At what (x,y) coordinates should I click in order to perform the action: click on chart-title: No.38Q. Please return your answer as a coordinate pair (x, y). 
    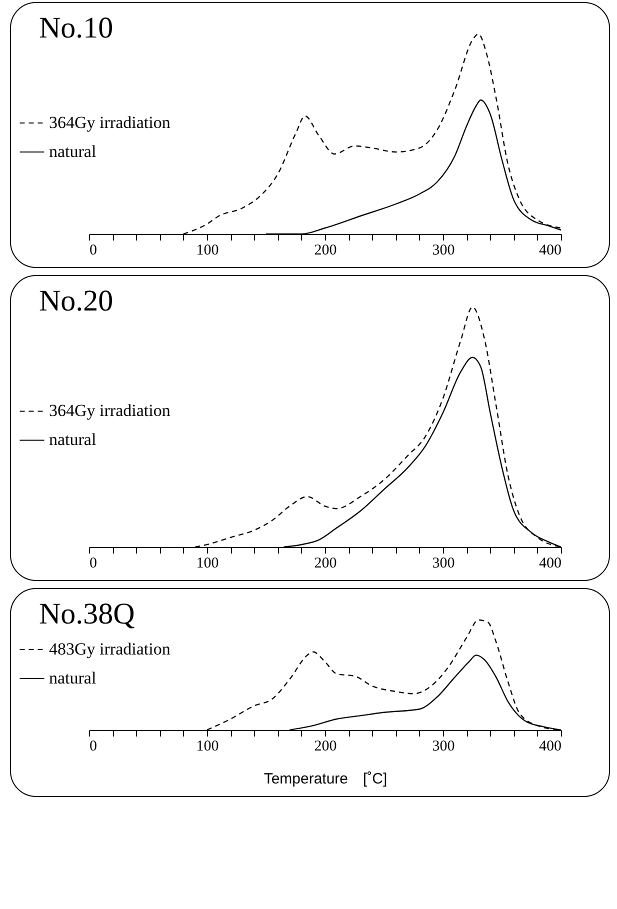
    Looking at the image, I should click on (87, 613).